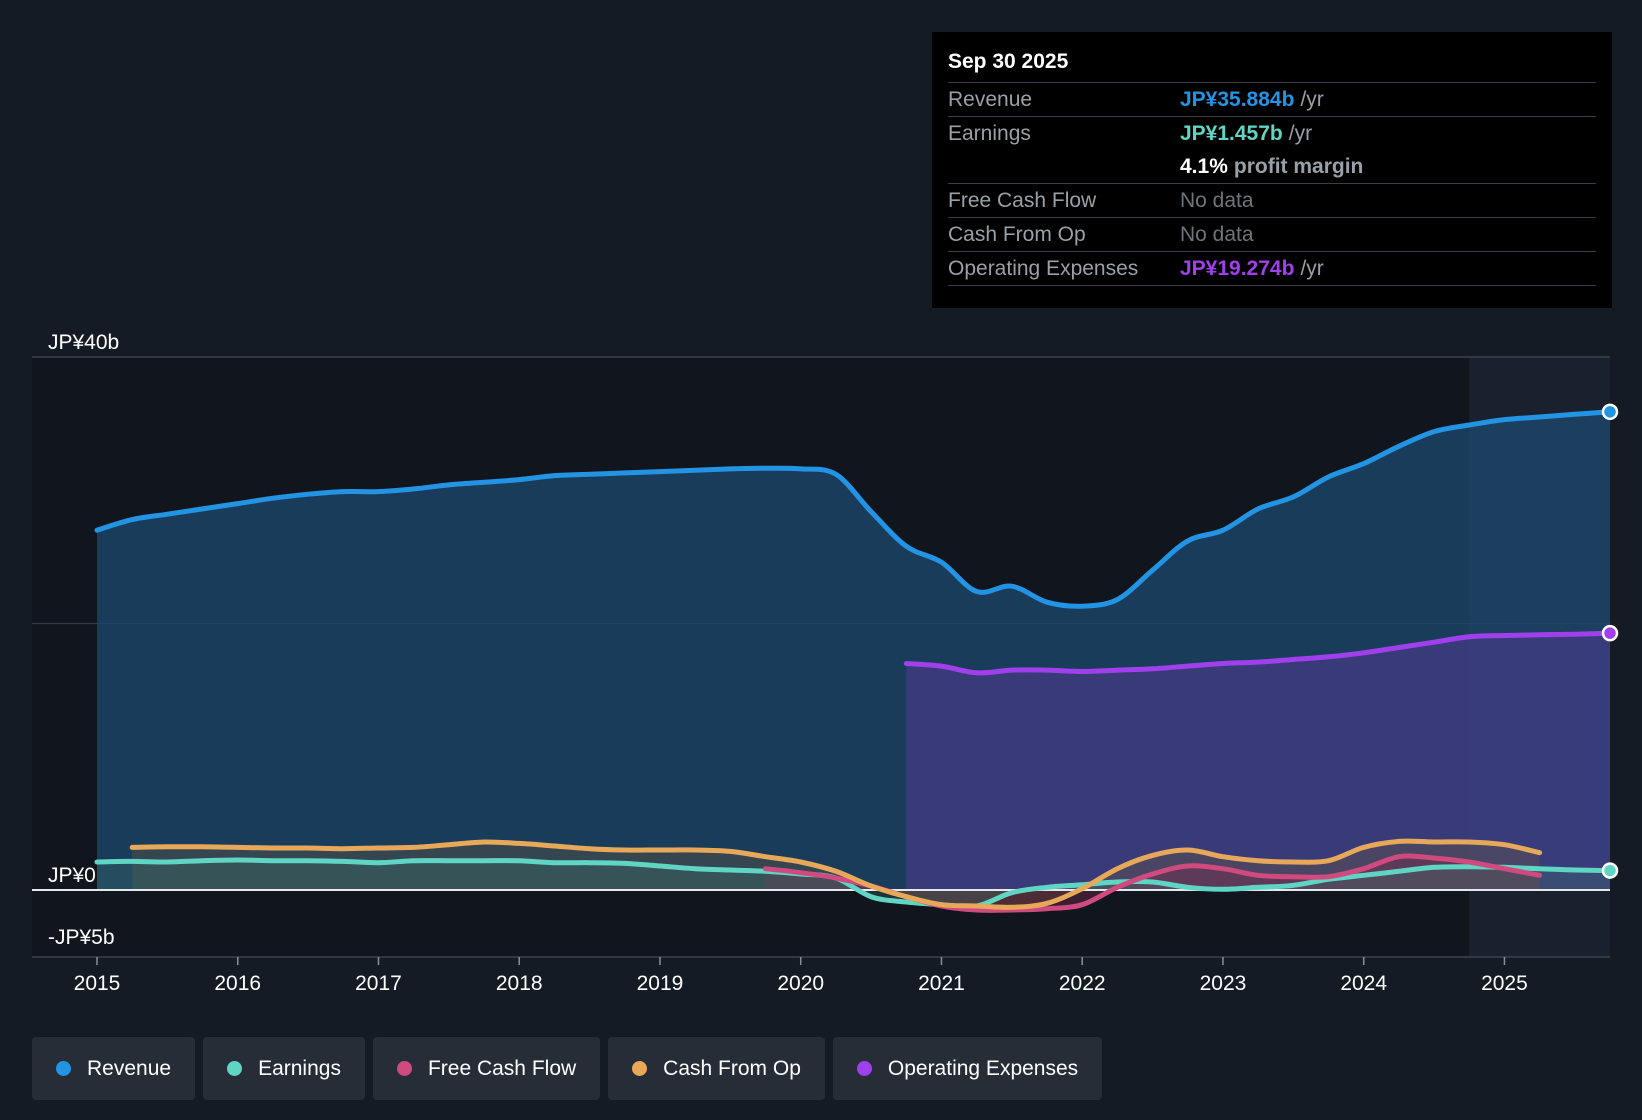  I want to click on endpoint-earnings, so click(1610, 870).